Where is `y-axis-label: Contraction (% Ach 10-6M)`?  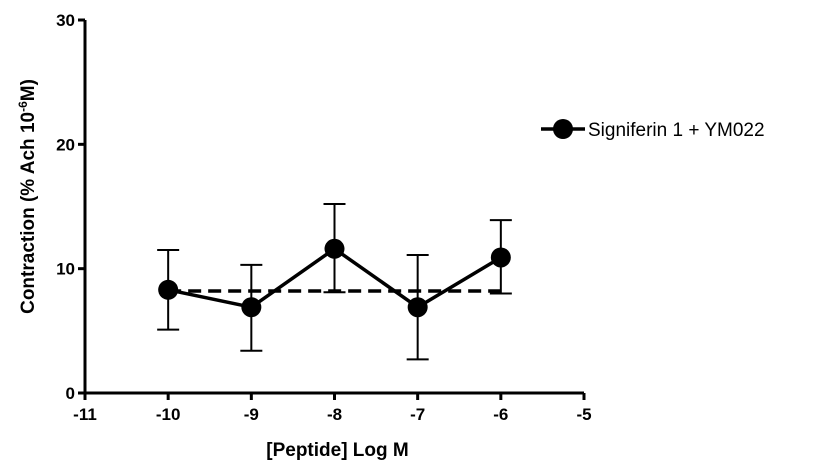
y-axis-label: Contraction (% Ach 10-6M) is located at coordinates (27, 196).